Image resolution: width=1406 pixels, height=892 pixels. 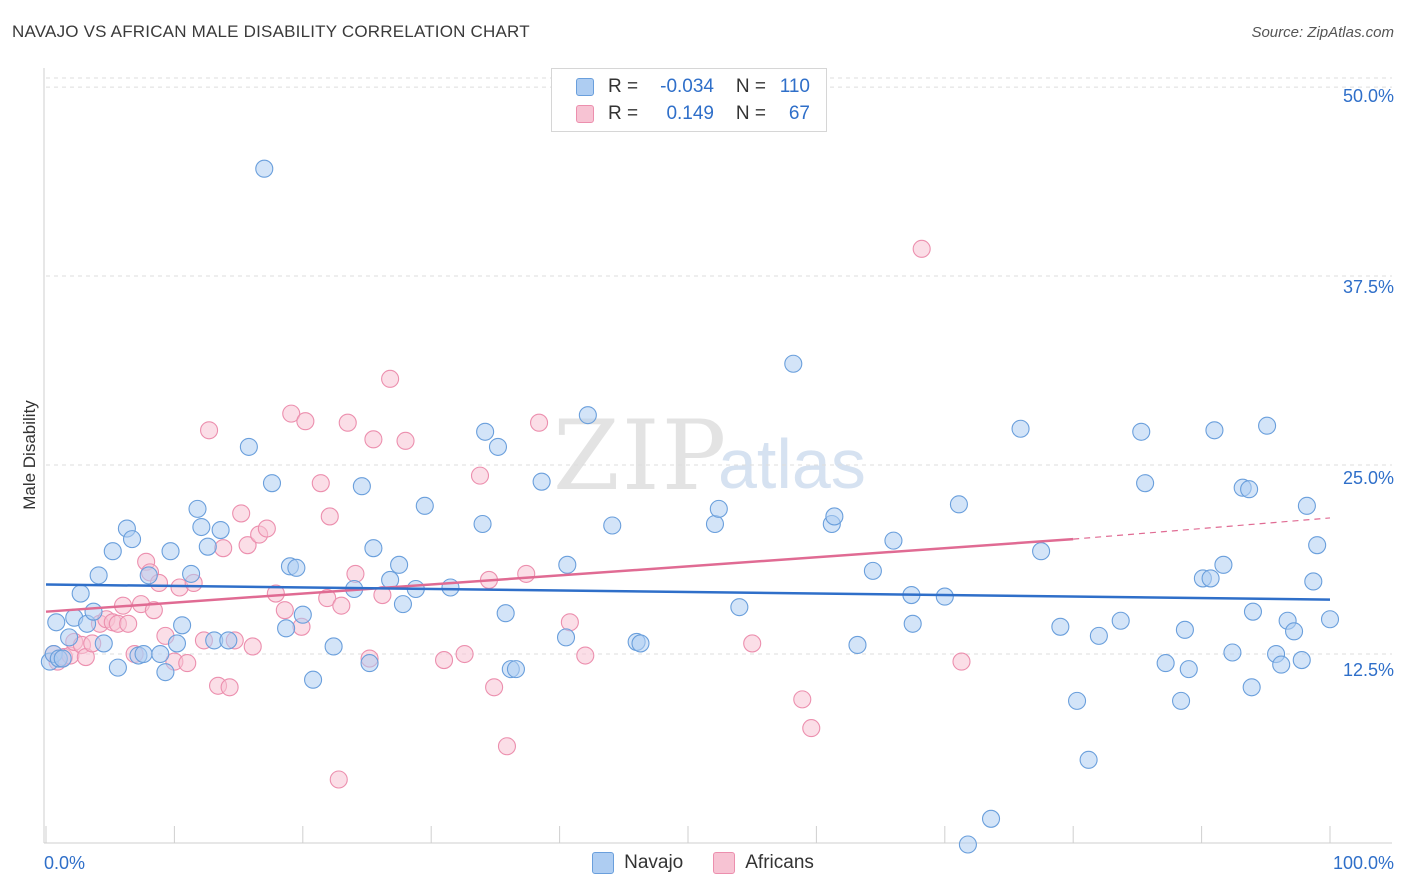 What do you see at coordinates (1368, 670) in the screenshot?
I see `y-tick-label: 12.5%` at bounding box center [1368, 670].